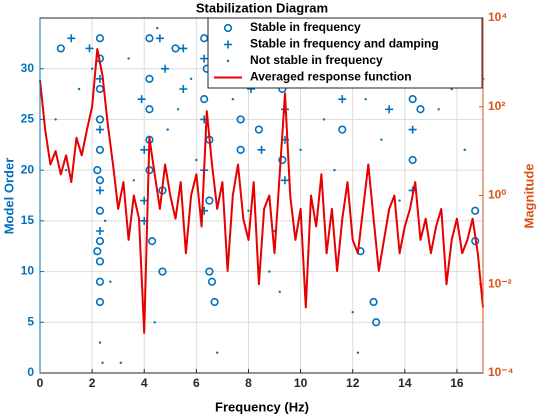 The width and height of the screenshot is (540, 420). Describe the element at coordinates (501, 372) in the screenshot. I see `y2-tick-label: 10⁻⁴` at that location.